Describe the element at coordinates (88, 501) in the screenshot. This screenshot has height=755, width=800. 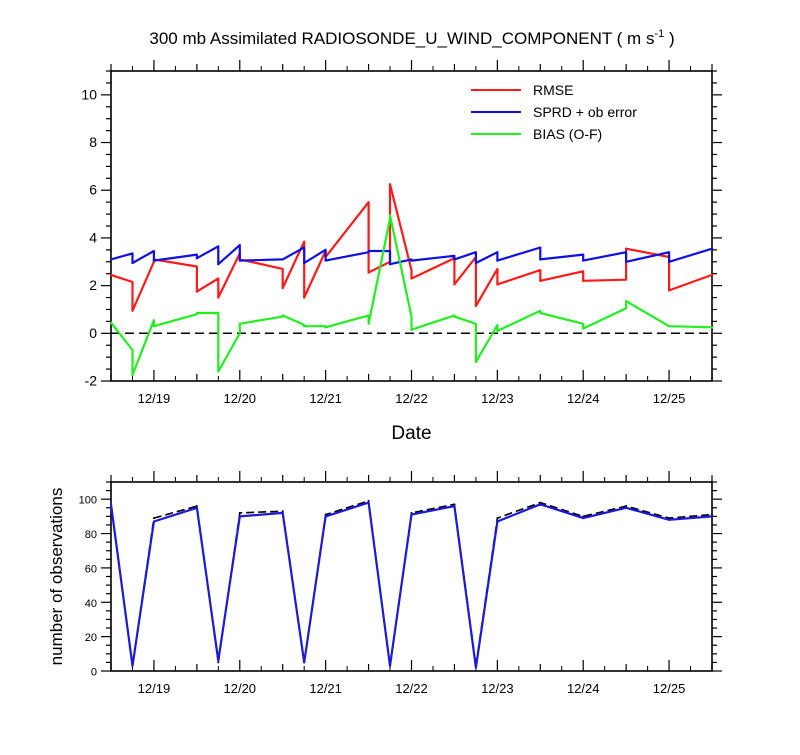
I see `y-tick-label: 100` at that location.